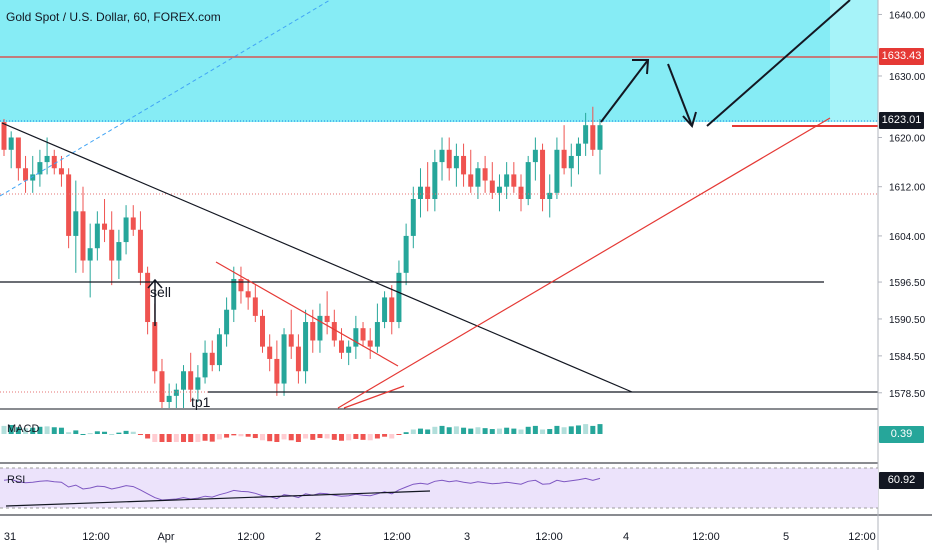  What do you see at coordinates (907, 188) in the screenshot?
I see `price-tick-label: 1612.00` at bounding box center [907, 188].